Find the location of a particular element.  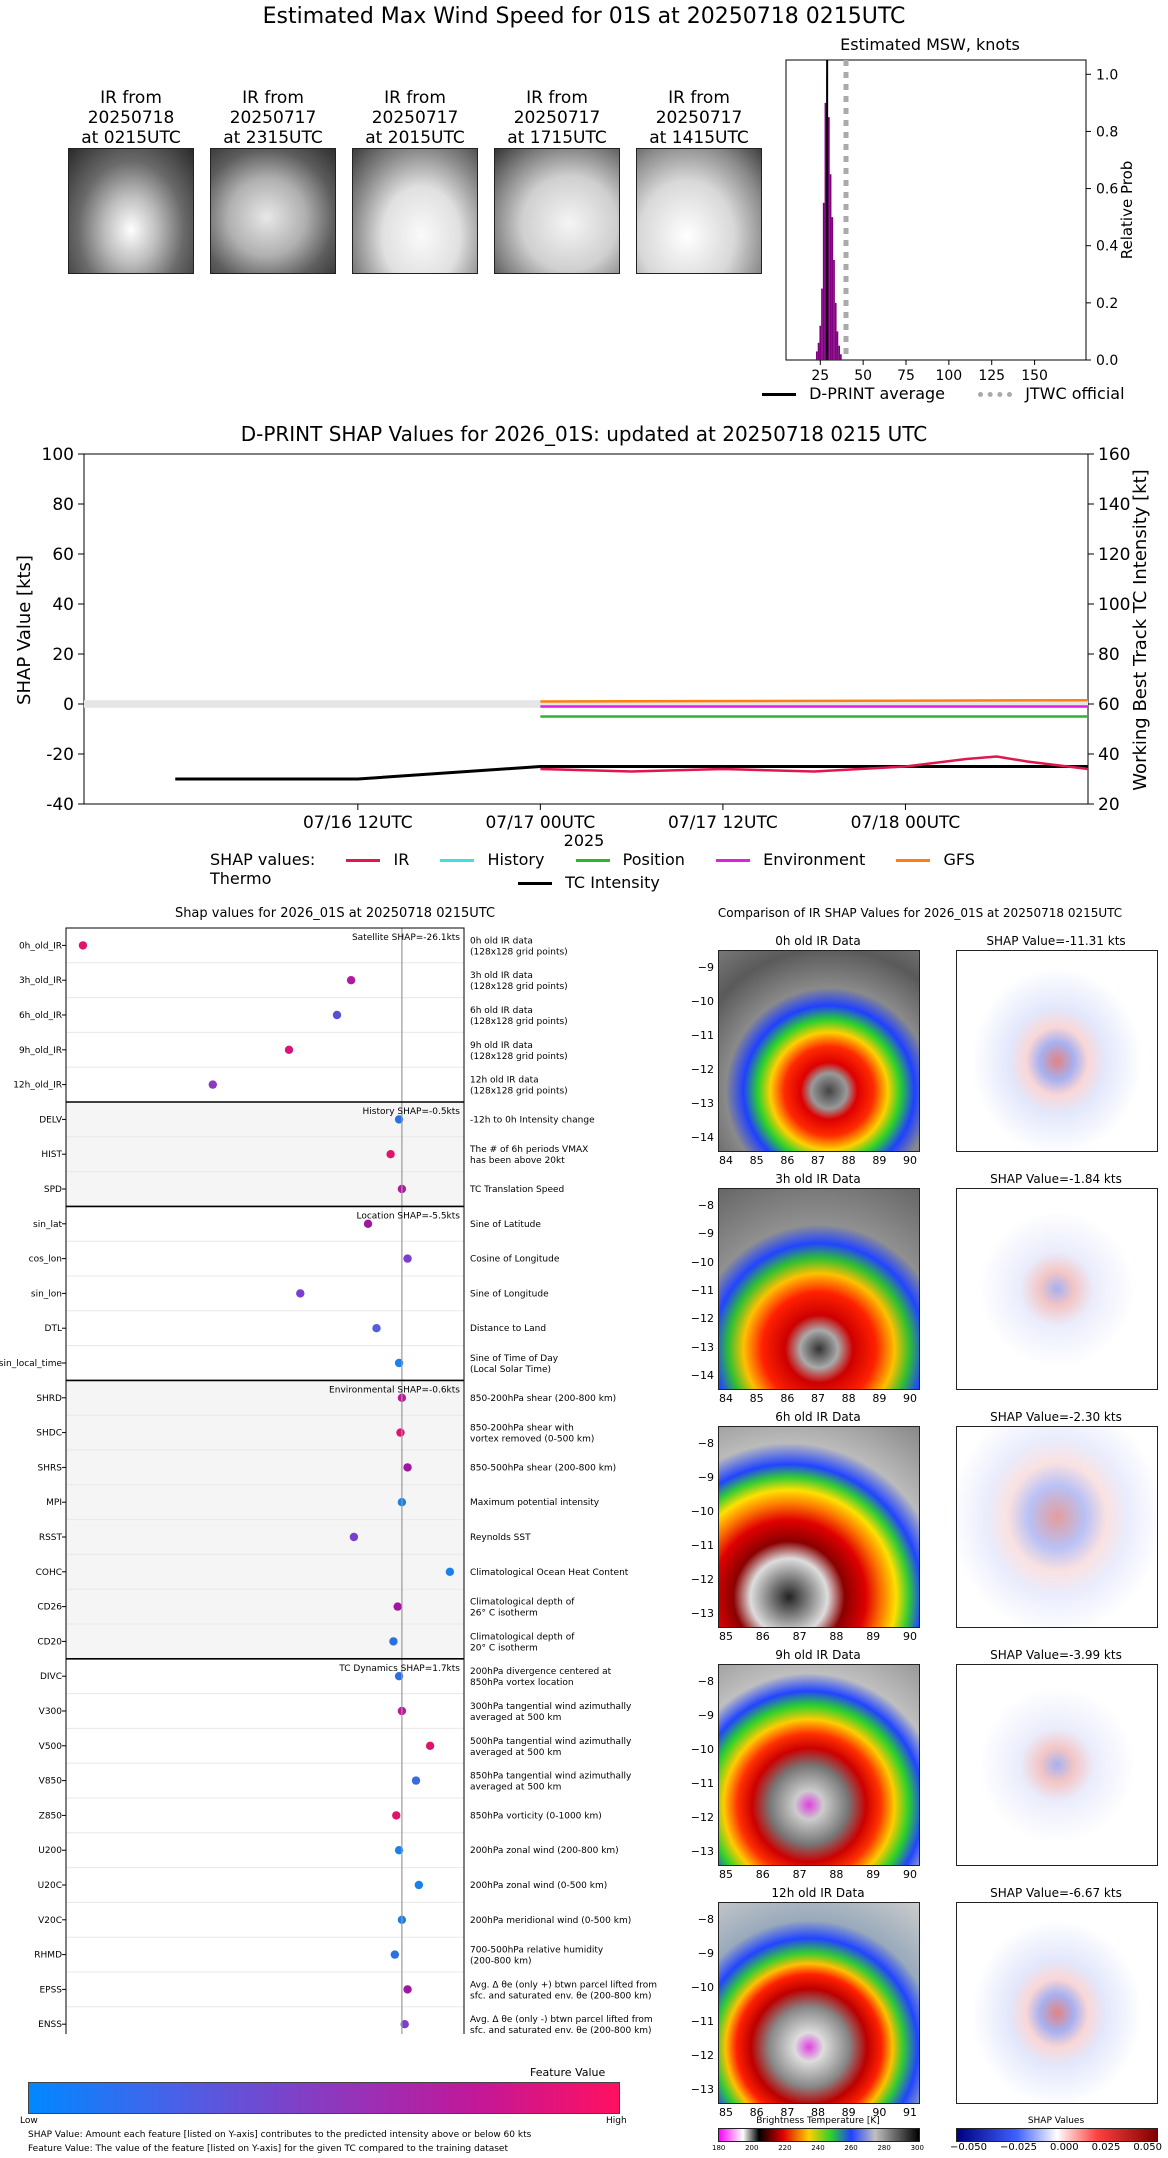

msw-legend: D-PRINT average JTWC official is located at coordinates (964, 393).